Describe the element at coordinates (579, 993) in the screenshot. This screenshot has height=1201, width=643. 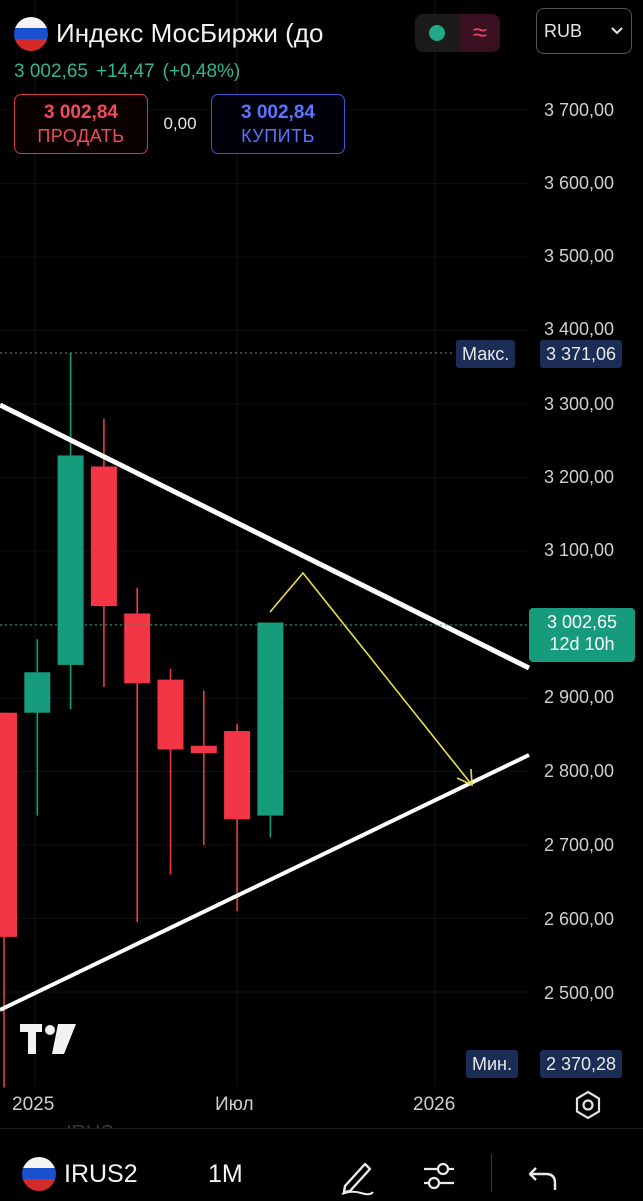
I see `price-axis-label: 2 500,00` at that location.